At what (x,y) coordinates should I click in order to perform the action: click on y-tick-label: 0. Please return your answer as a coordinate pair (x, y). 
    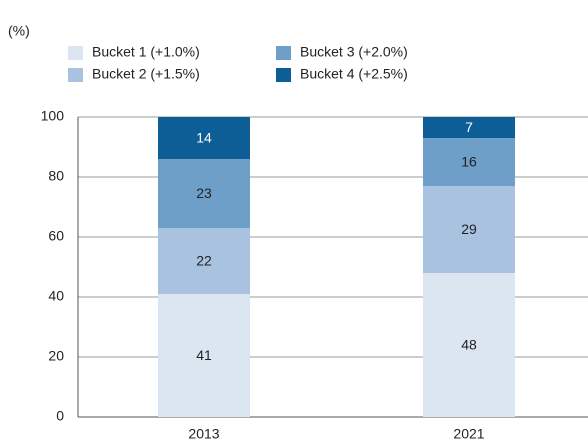
    Looking at the image, I should click on (60, 416).